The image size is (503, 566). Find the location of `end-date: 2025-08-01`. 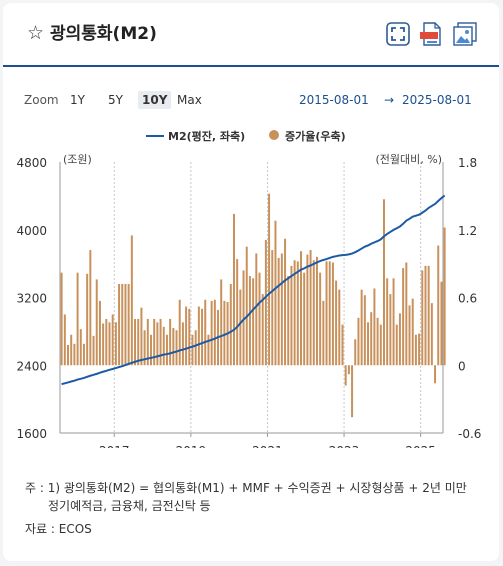

end-date: 2025-08-01 is located at coordinates (437, 100).